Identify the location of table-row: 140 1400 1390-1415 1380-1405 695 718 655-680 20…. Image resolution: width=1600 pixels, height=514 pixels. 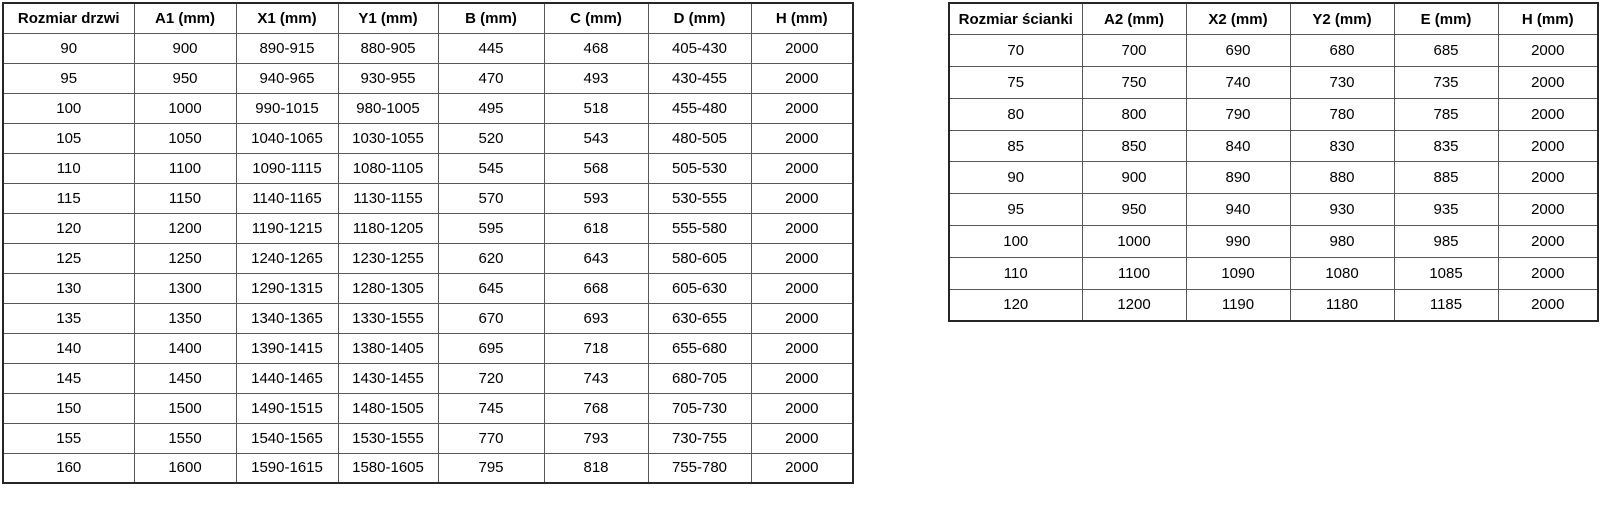
(428, 348).